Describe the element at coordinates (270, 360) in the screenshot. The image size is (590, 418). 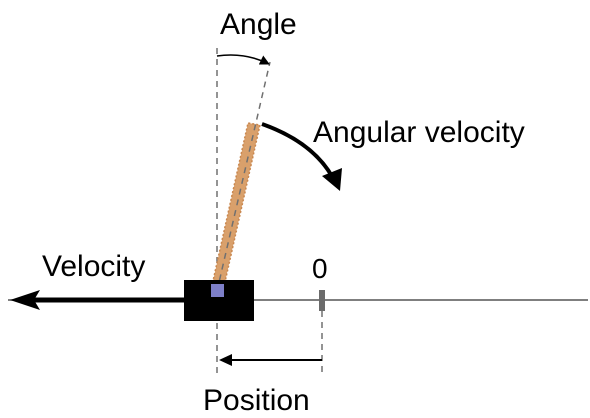
I see `position-arrow-icon` at that location.